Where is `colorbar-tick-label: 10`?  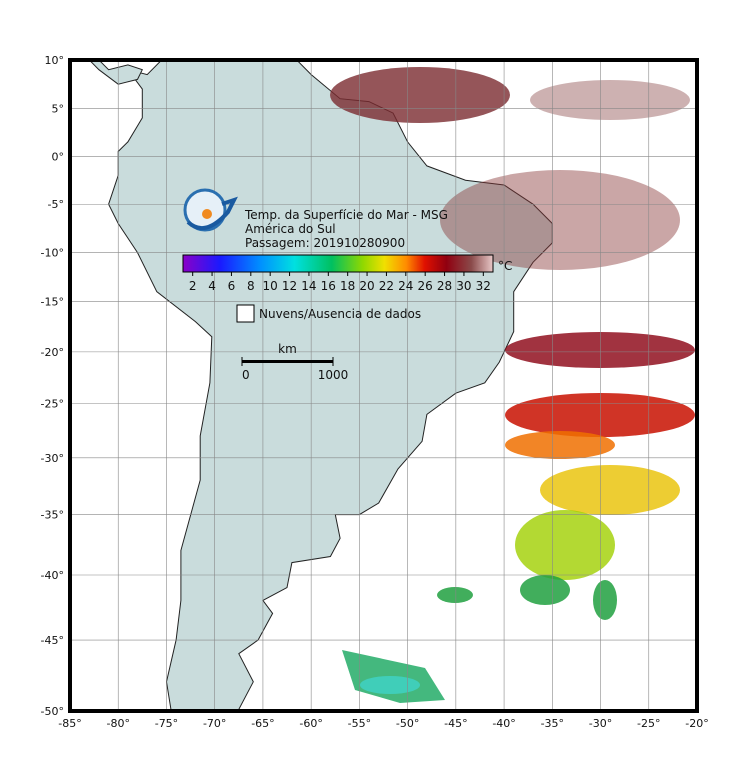 colorbar-tick-label: 10 is located at coordinates (270, 286).